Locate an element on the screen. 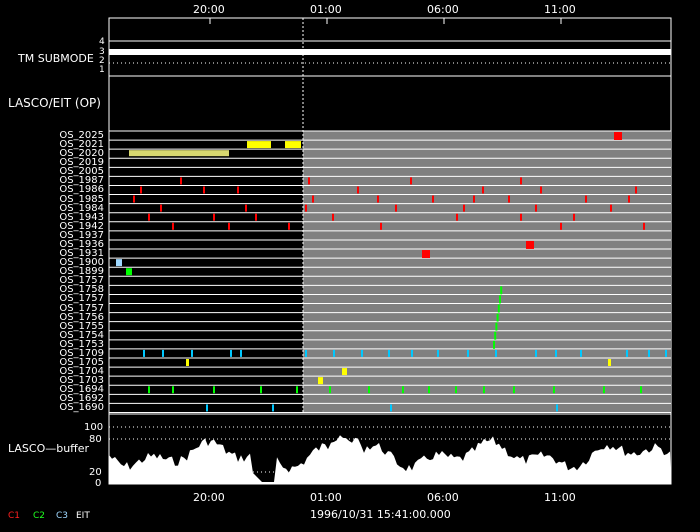  eit-mark is located at coordinates (187, 362).